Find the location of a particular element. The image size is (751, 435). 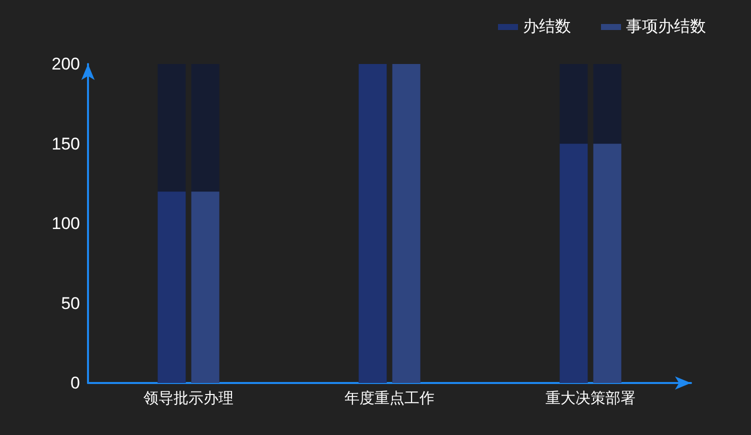

legend-label: 办结数 is located at coordinates (547, 27).